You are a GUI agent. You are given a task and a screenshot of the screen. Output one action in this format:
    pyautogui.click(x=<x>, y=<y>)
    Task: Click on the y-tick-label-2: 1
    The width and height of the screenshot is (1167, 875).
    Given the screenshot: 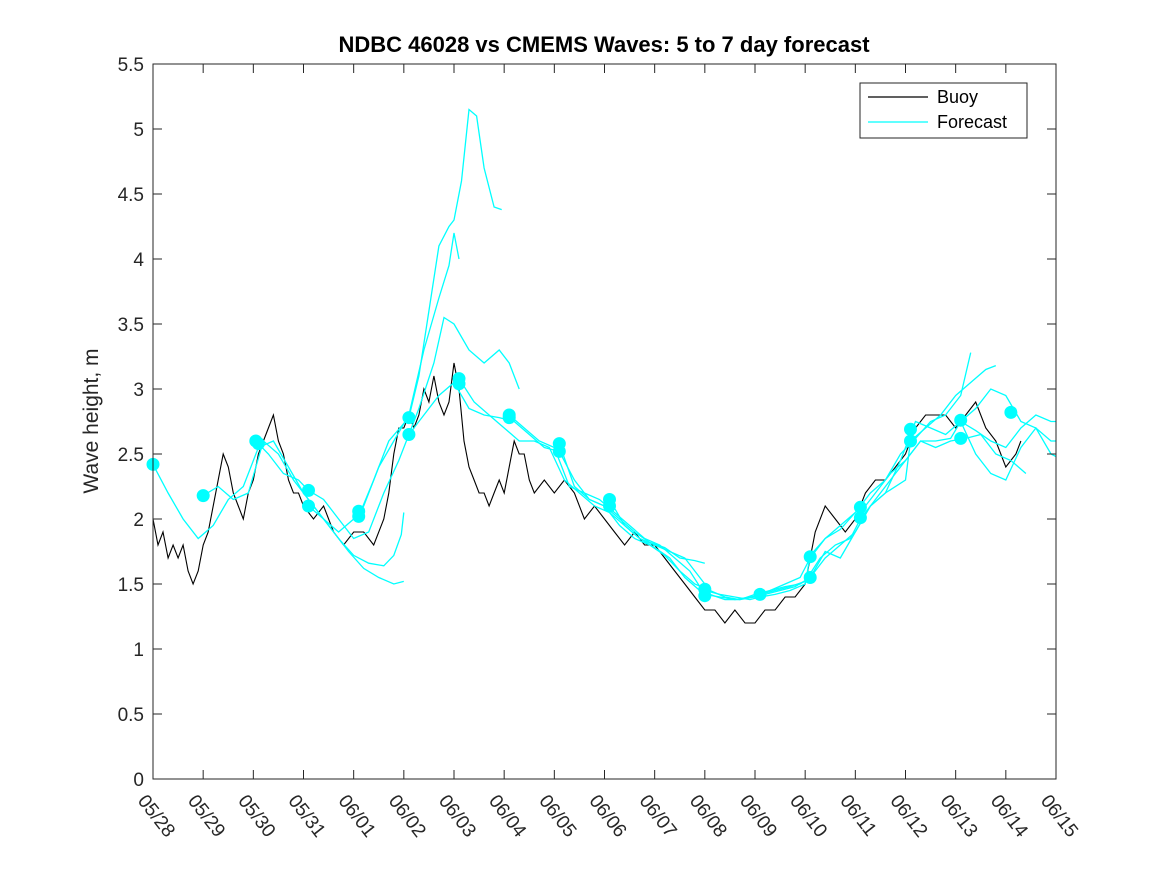 What is the action you would take?
    pyautogui.click(x=138, y=650)
    